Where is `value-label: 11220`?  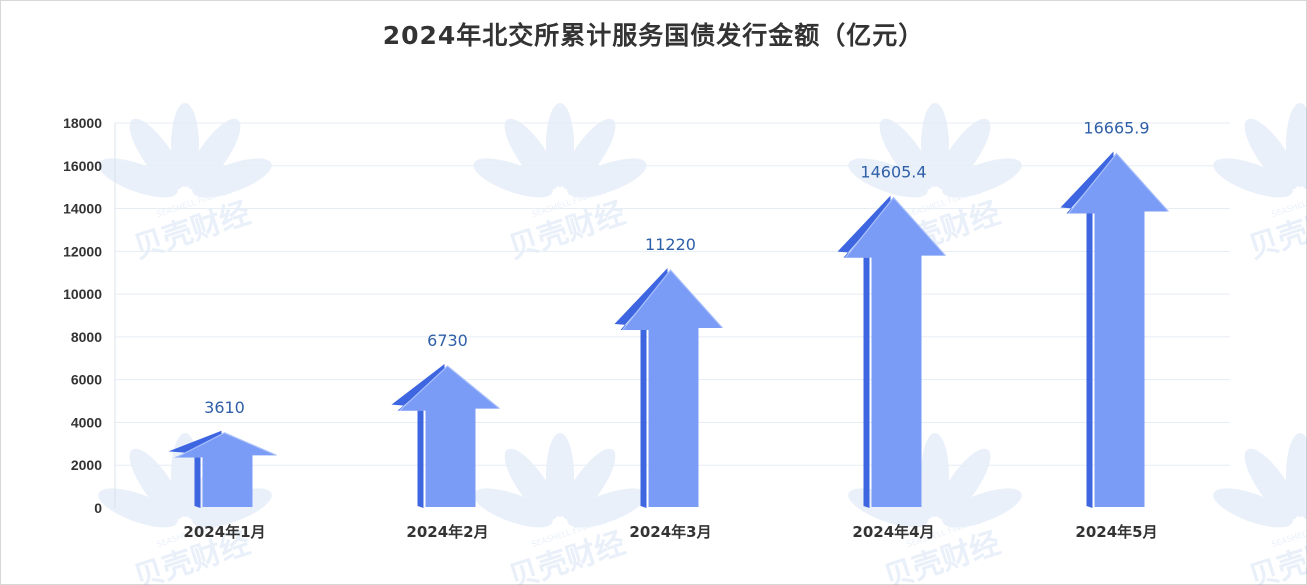 value-label: 11220 is located at coordinates (670, 244).